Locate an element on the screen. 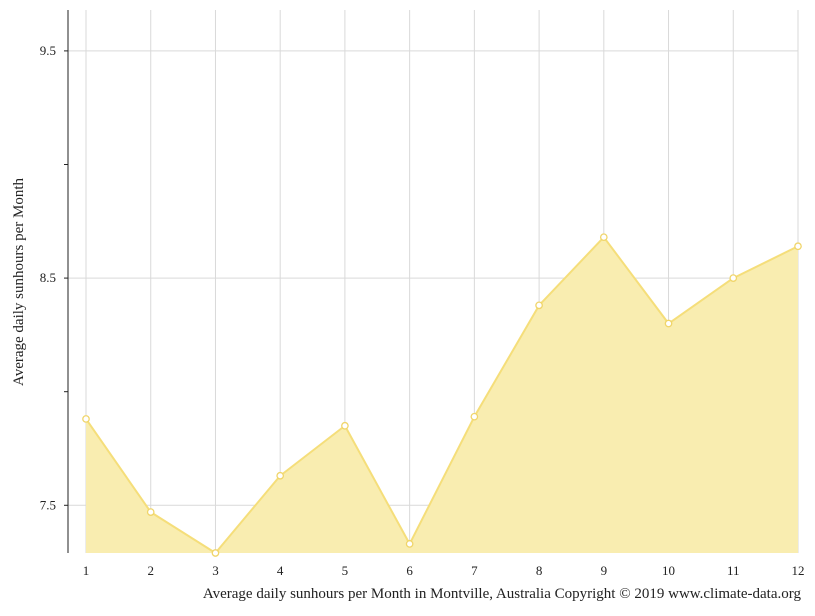 The image size is (815, 616). axes is located at coordinates (66, 281).